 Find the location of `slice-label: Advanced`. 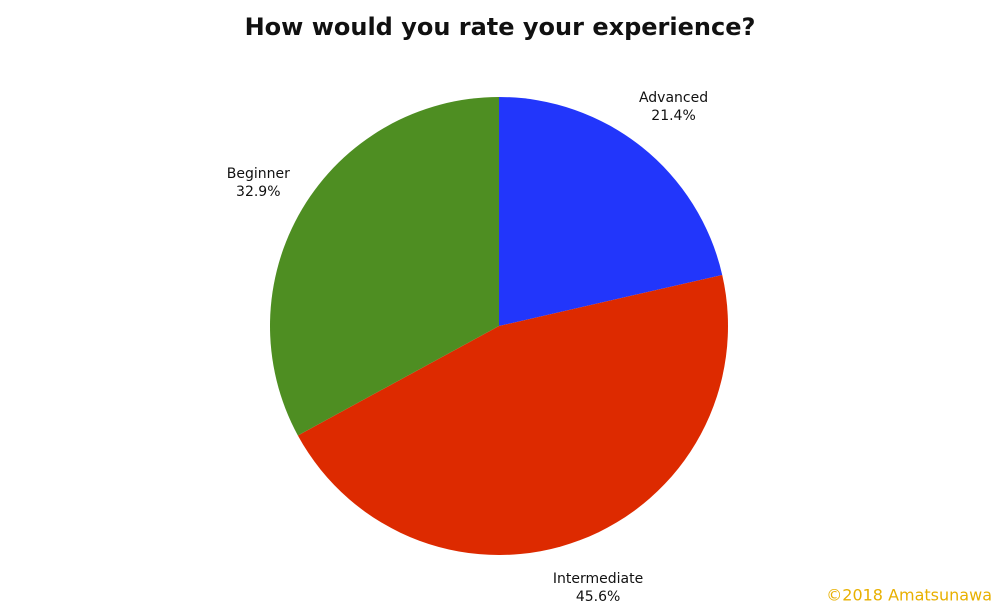

slice-label: Advanced is located at coordinates (673, 98).